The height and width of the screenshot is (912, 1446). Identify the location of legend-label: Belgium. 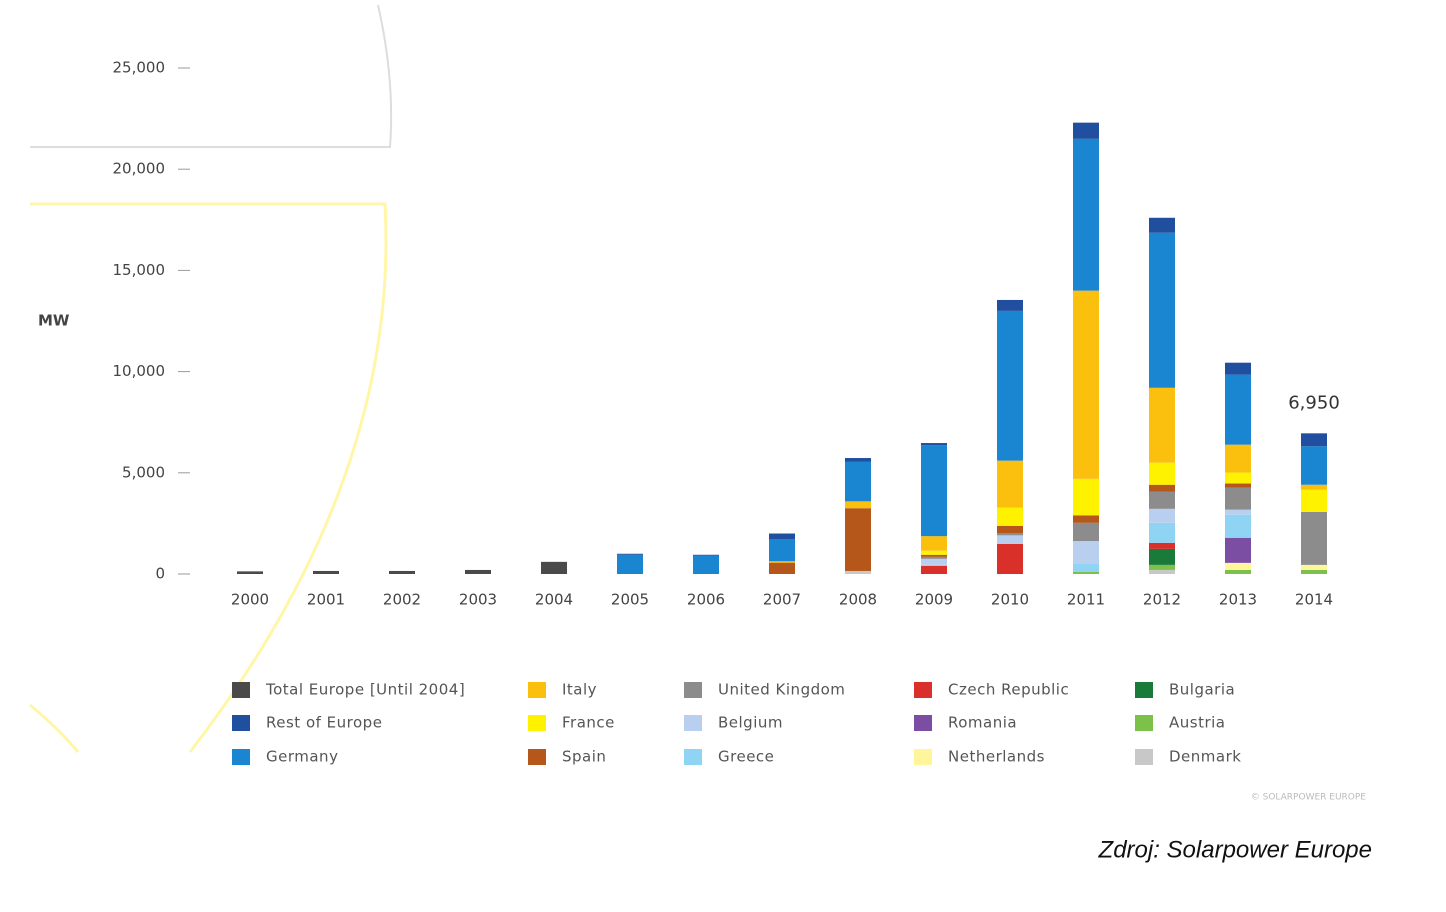
(750, 723).